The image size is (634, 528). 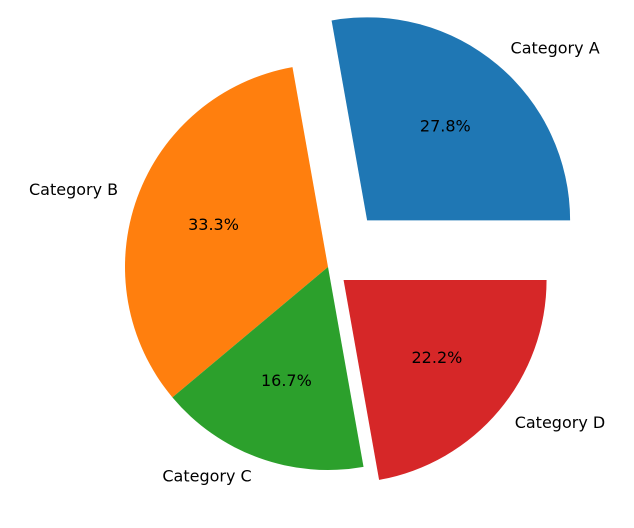 I want to click on slice-label: Category D, so click(x=560, y=422).